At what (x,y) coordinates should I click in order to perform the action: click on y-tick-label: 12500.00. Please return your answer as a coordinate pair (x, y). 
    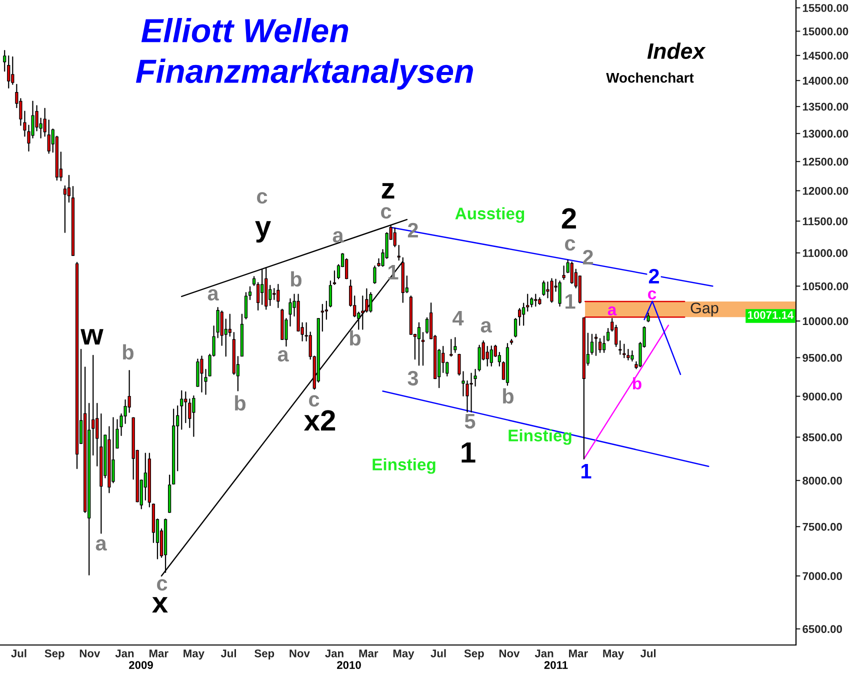
    Looking at the image, I should click on (825, 162).